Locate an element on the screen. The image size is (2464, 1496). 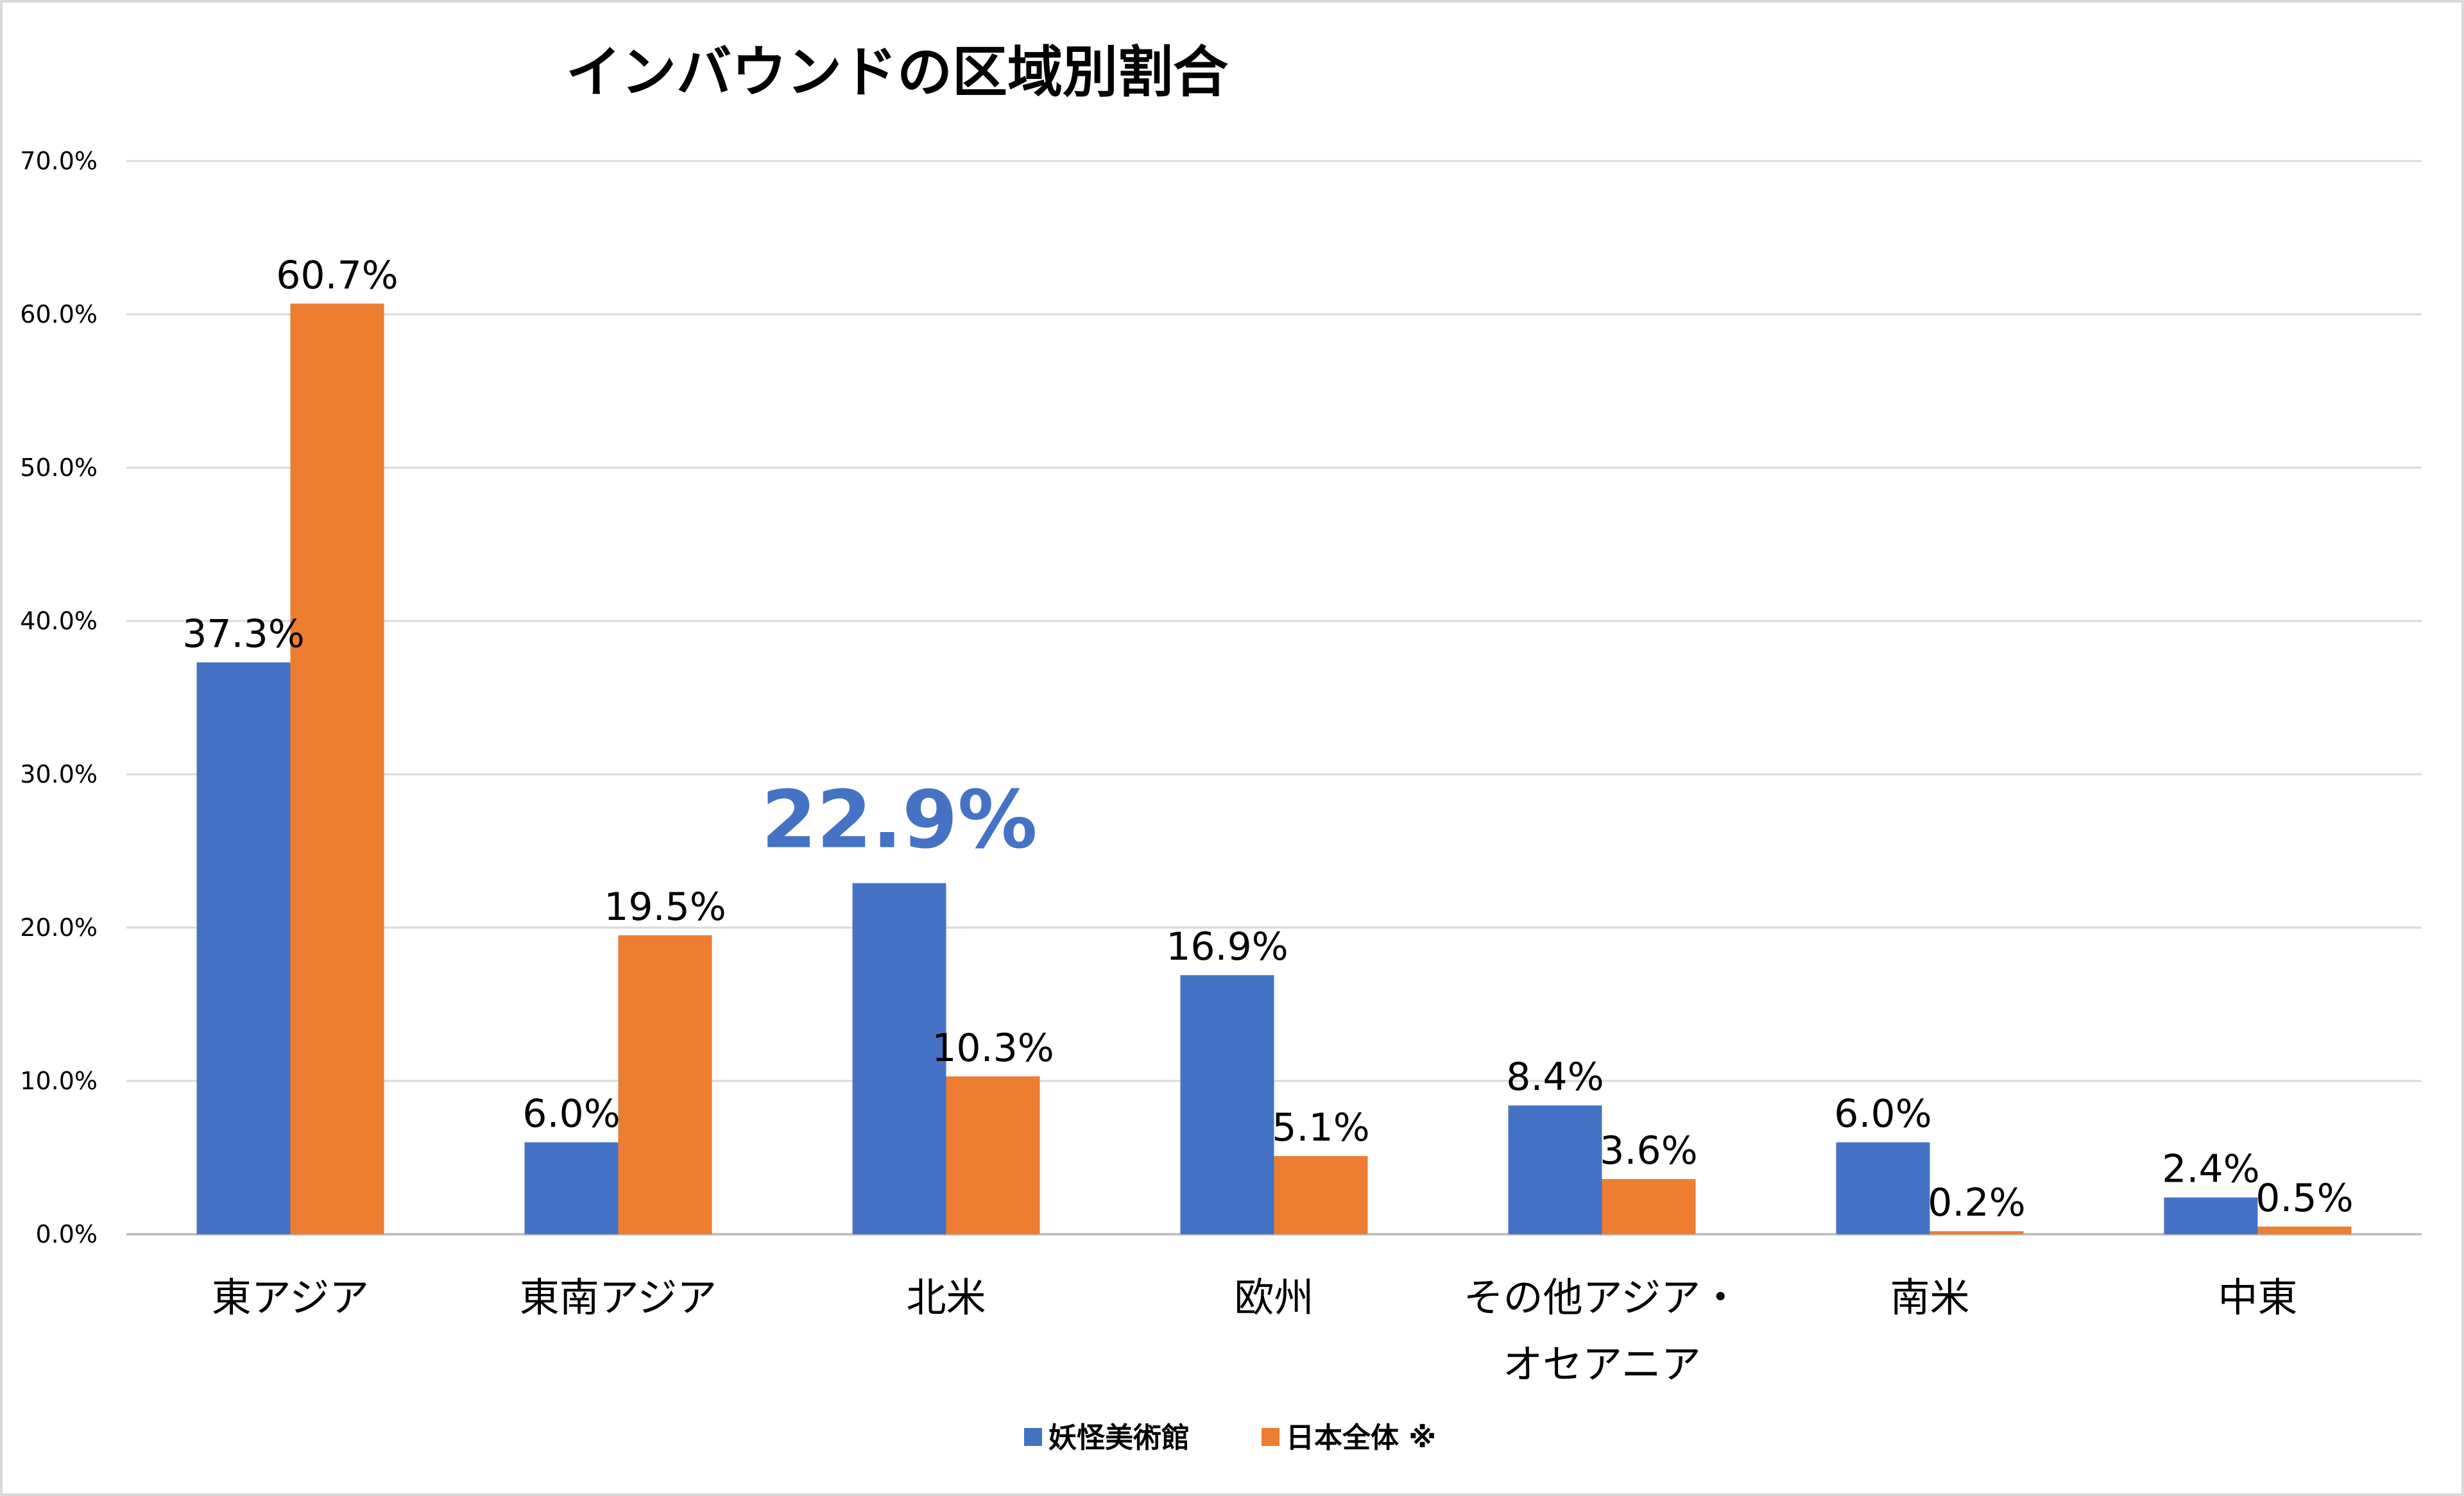
legend-item-japan-total: 日本全体 ※ is located at coordinates (1349, 1438).